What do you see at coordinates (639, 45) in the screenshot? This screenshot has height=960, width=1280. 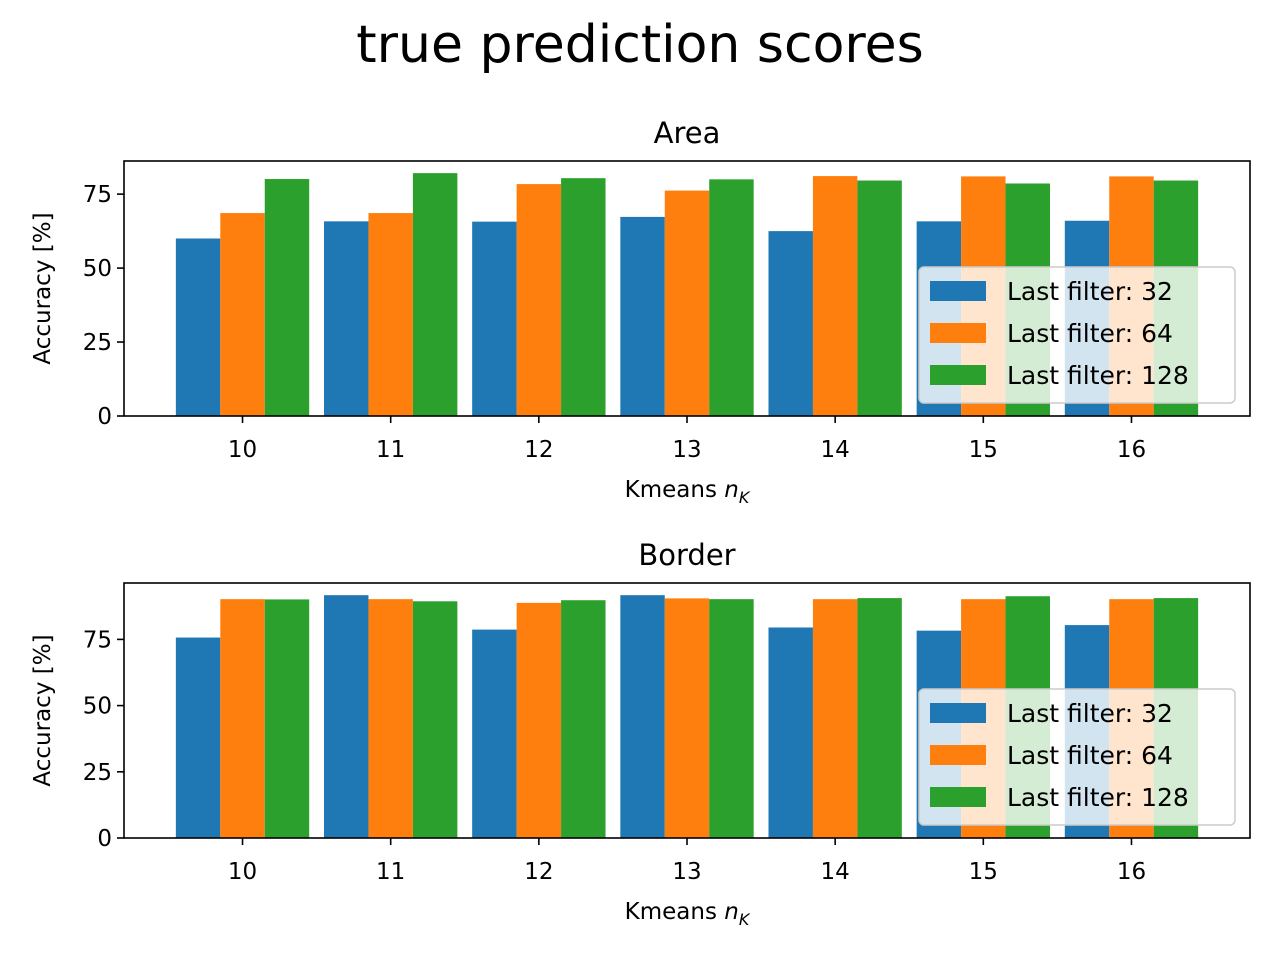 I see `figure-title: true prediction scores` at bounding box center [639, 45].